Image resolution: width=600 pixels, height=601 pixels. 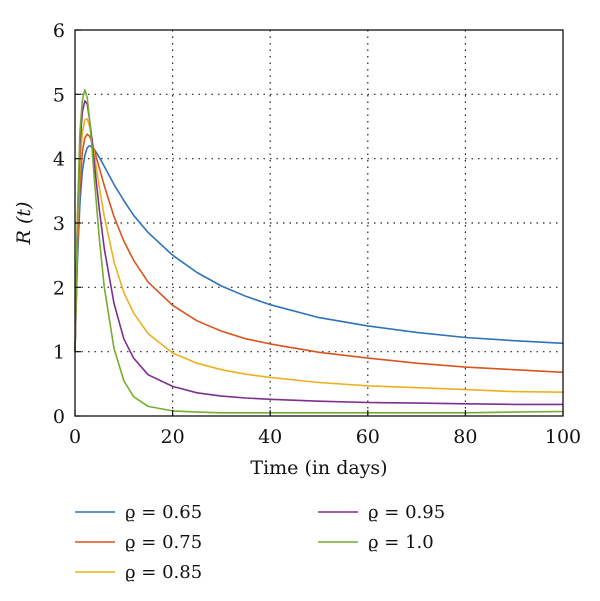 I want to click on legend-entry-3: ϱ = 0.95, so click(x=381, y=512).